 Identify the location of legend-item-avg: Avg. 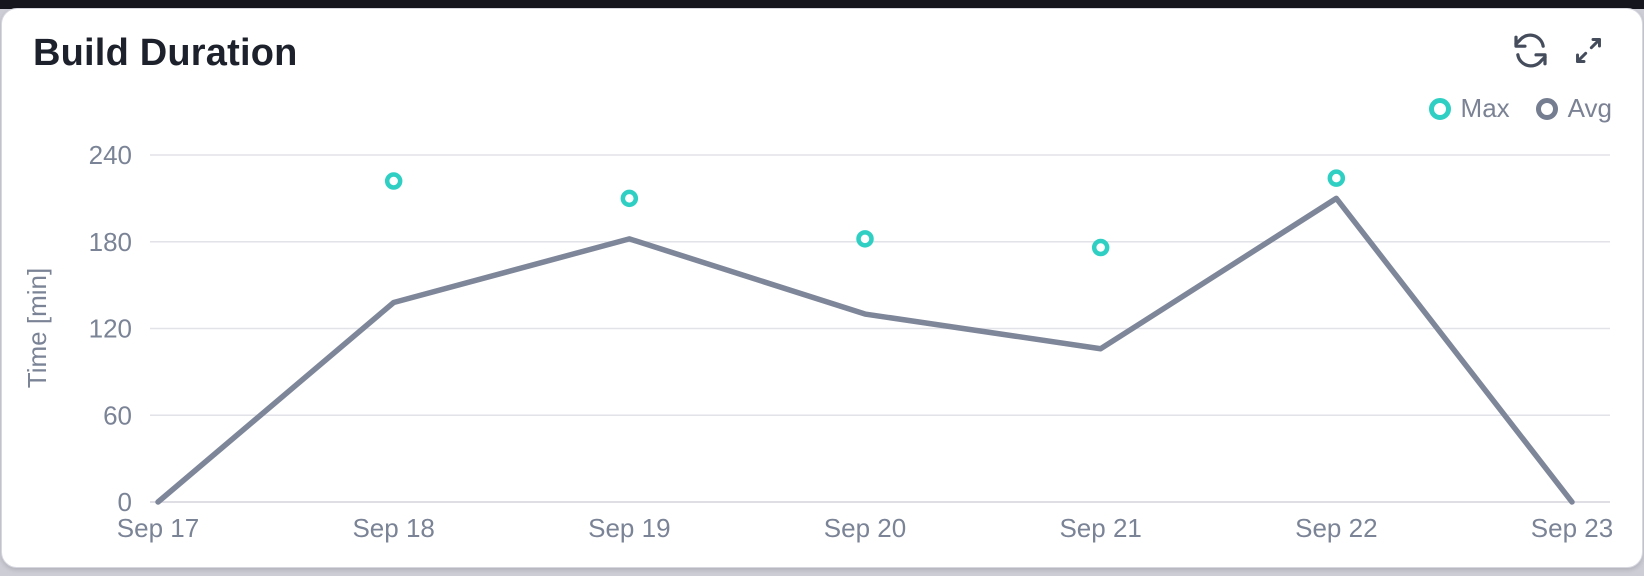
(1573, 108).